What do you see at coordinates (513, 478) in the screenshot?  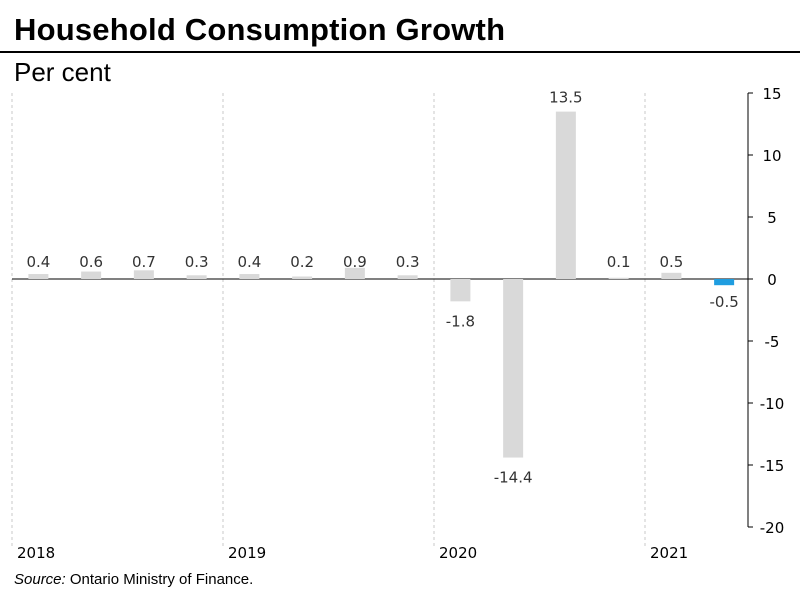 I see `bar-value-label: -14.4` at bounding box center [513, 478].